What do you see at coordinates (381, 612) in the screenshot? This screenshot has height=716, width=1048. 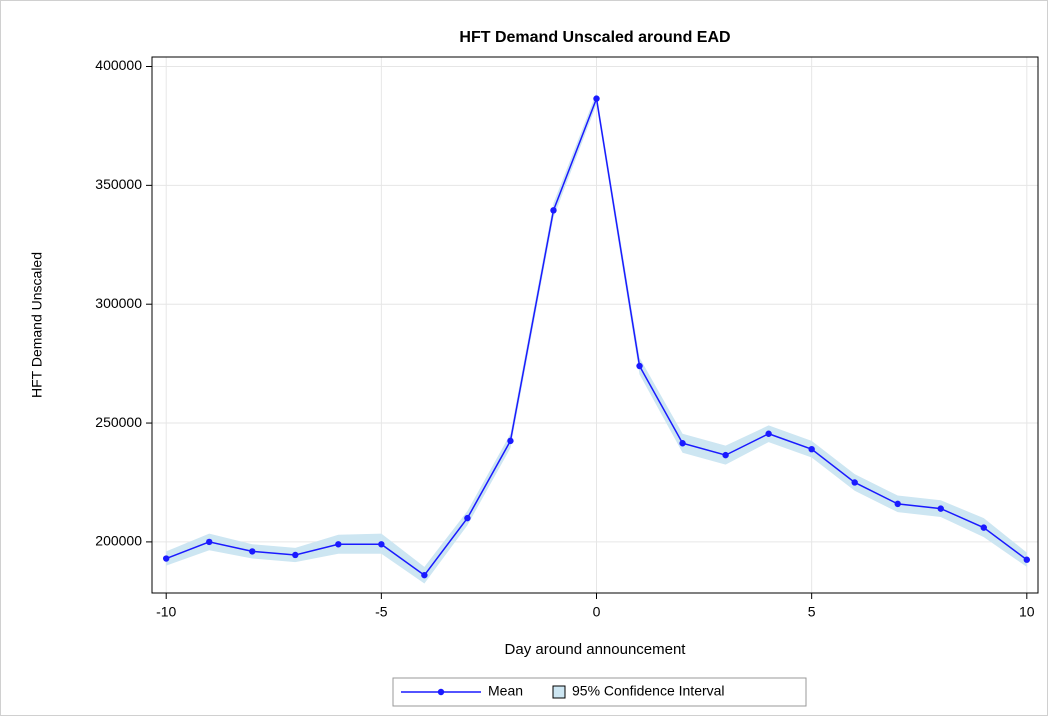 I see `x-tick-label: -5` at bounding box center [381, 612].